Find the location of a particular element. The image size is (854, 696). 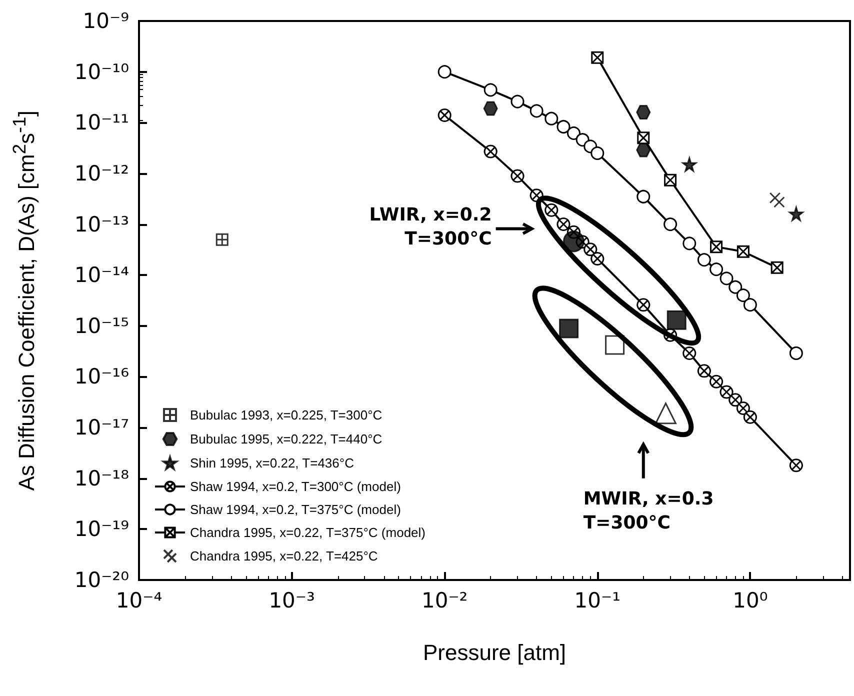

y-tick-label: 10⁻¹⁷ is located at coordinates (101, 428).